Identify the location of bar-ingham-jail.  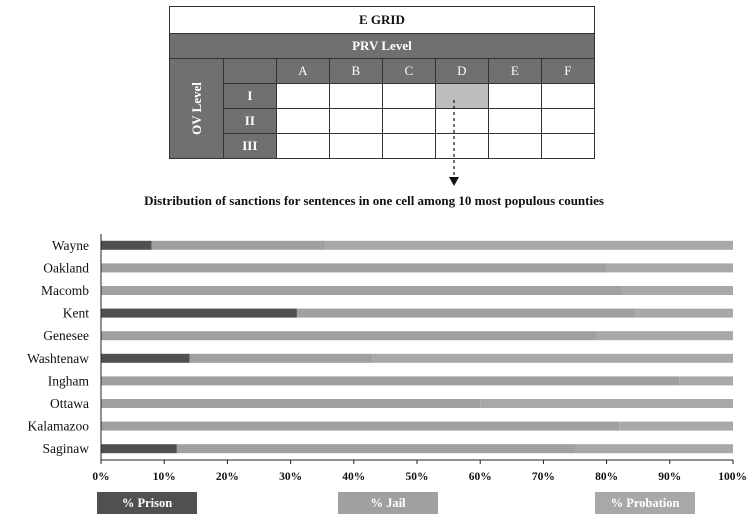
(390, 381).